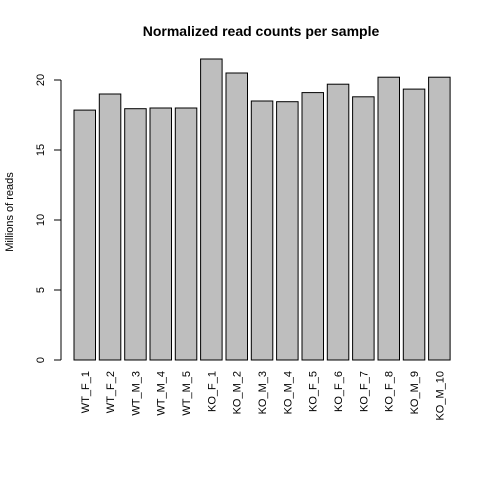  I want to click on y-tick-label: 0, so click(41, 360).